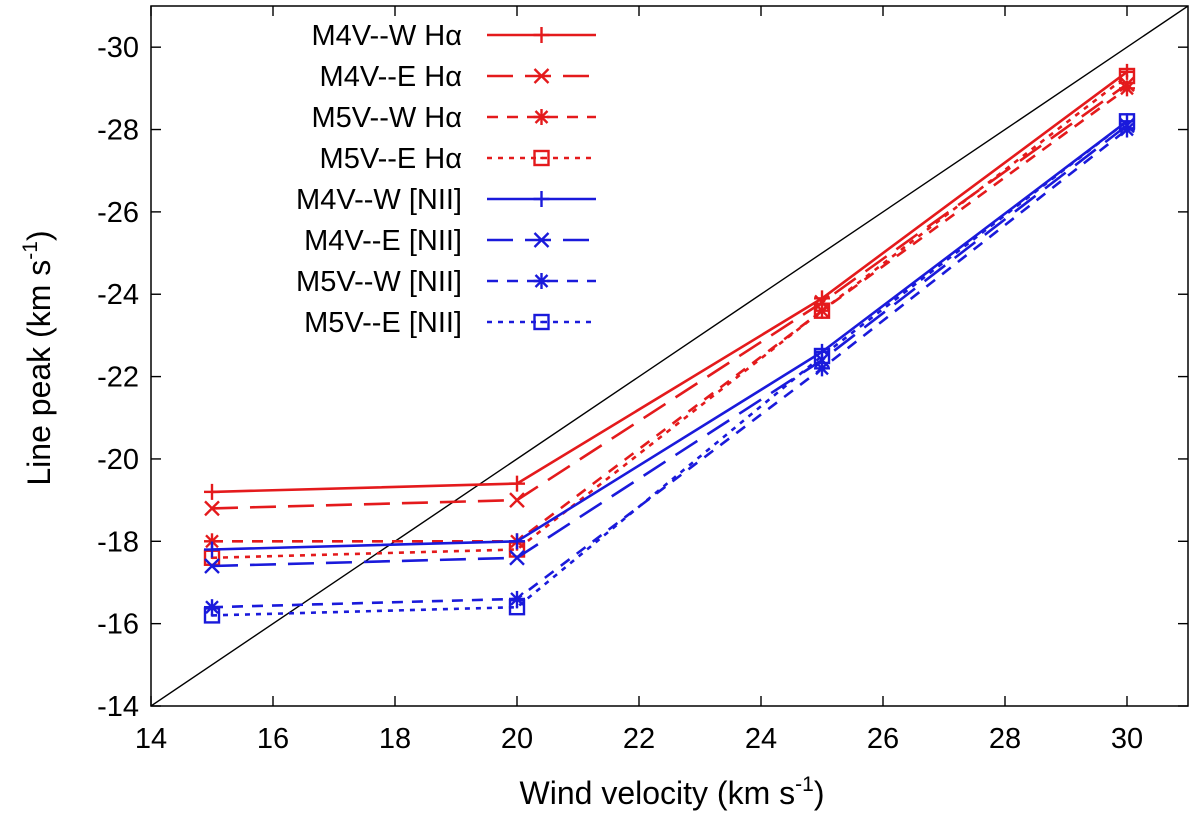 This screenshot has width=1200, height=816. I want to click on legend-label: M5V--W Hα, so click(387, 118).